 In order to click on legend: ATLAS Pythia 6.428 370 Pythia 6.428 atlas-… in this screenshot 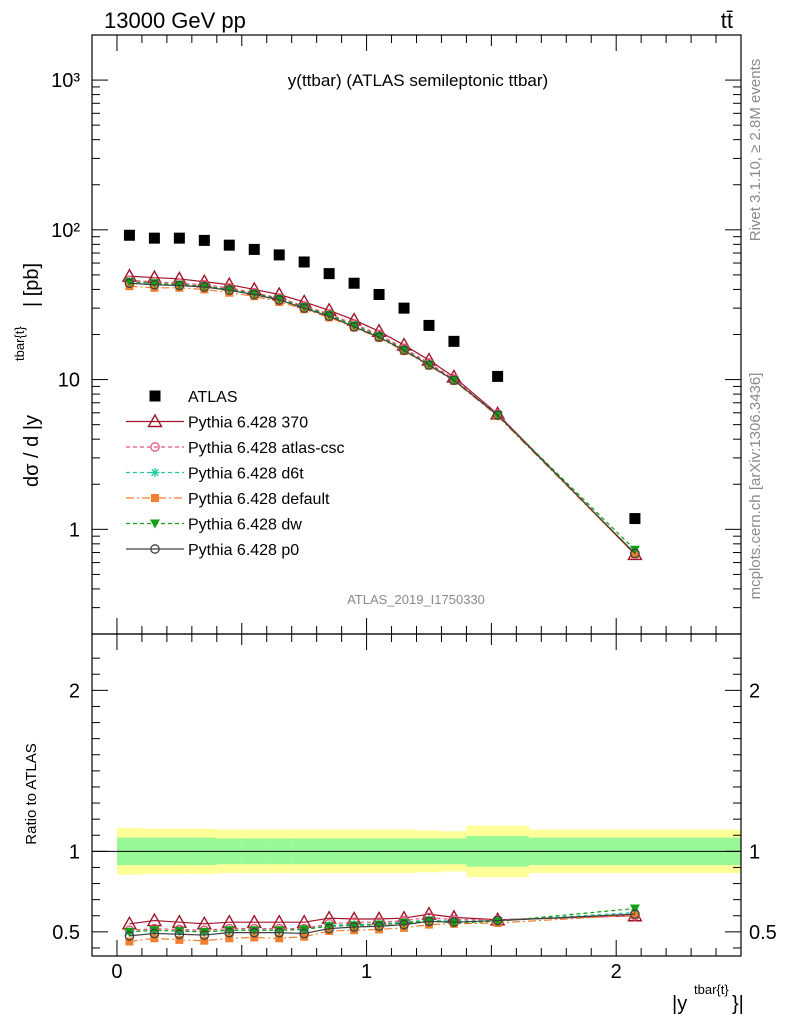, I will do `click(235, 474)`.